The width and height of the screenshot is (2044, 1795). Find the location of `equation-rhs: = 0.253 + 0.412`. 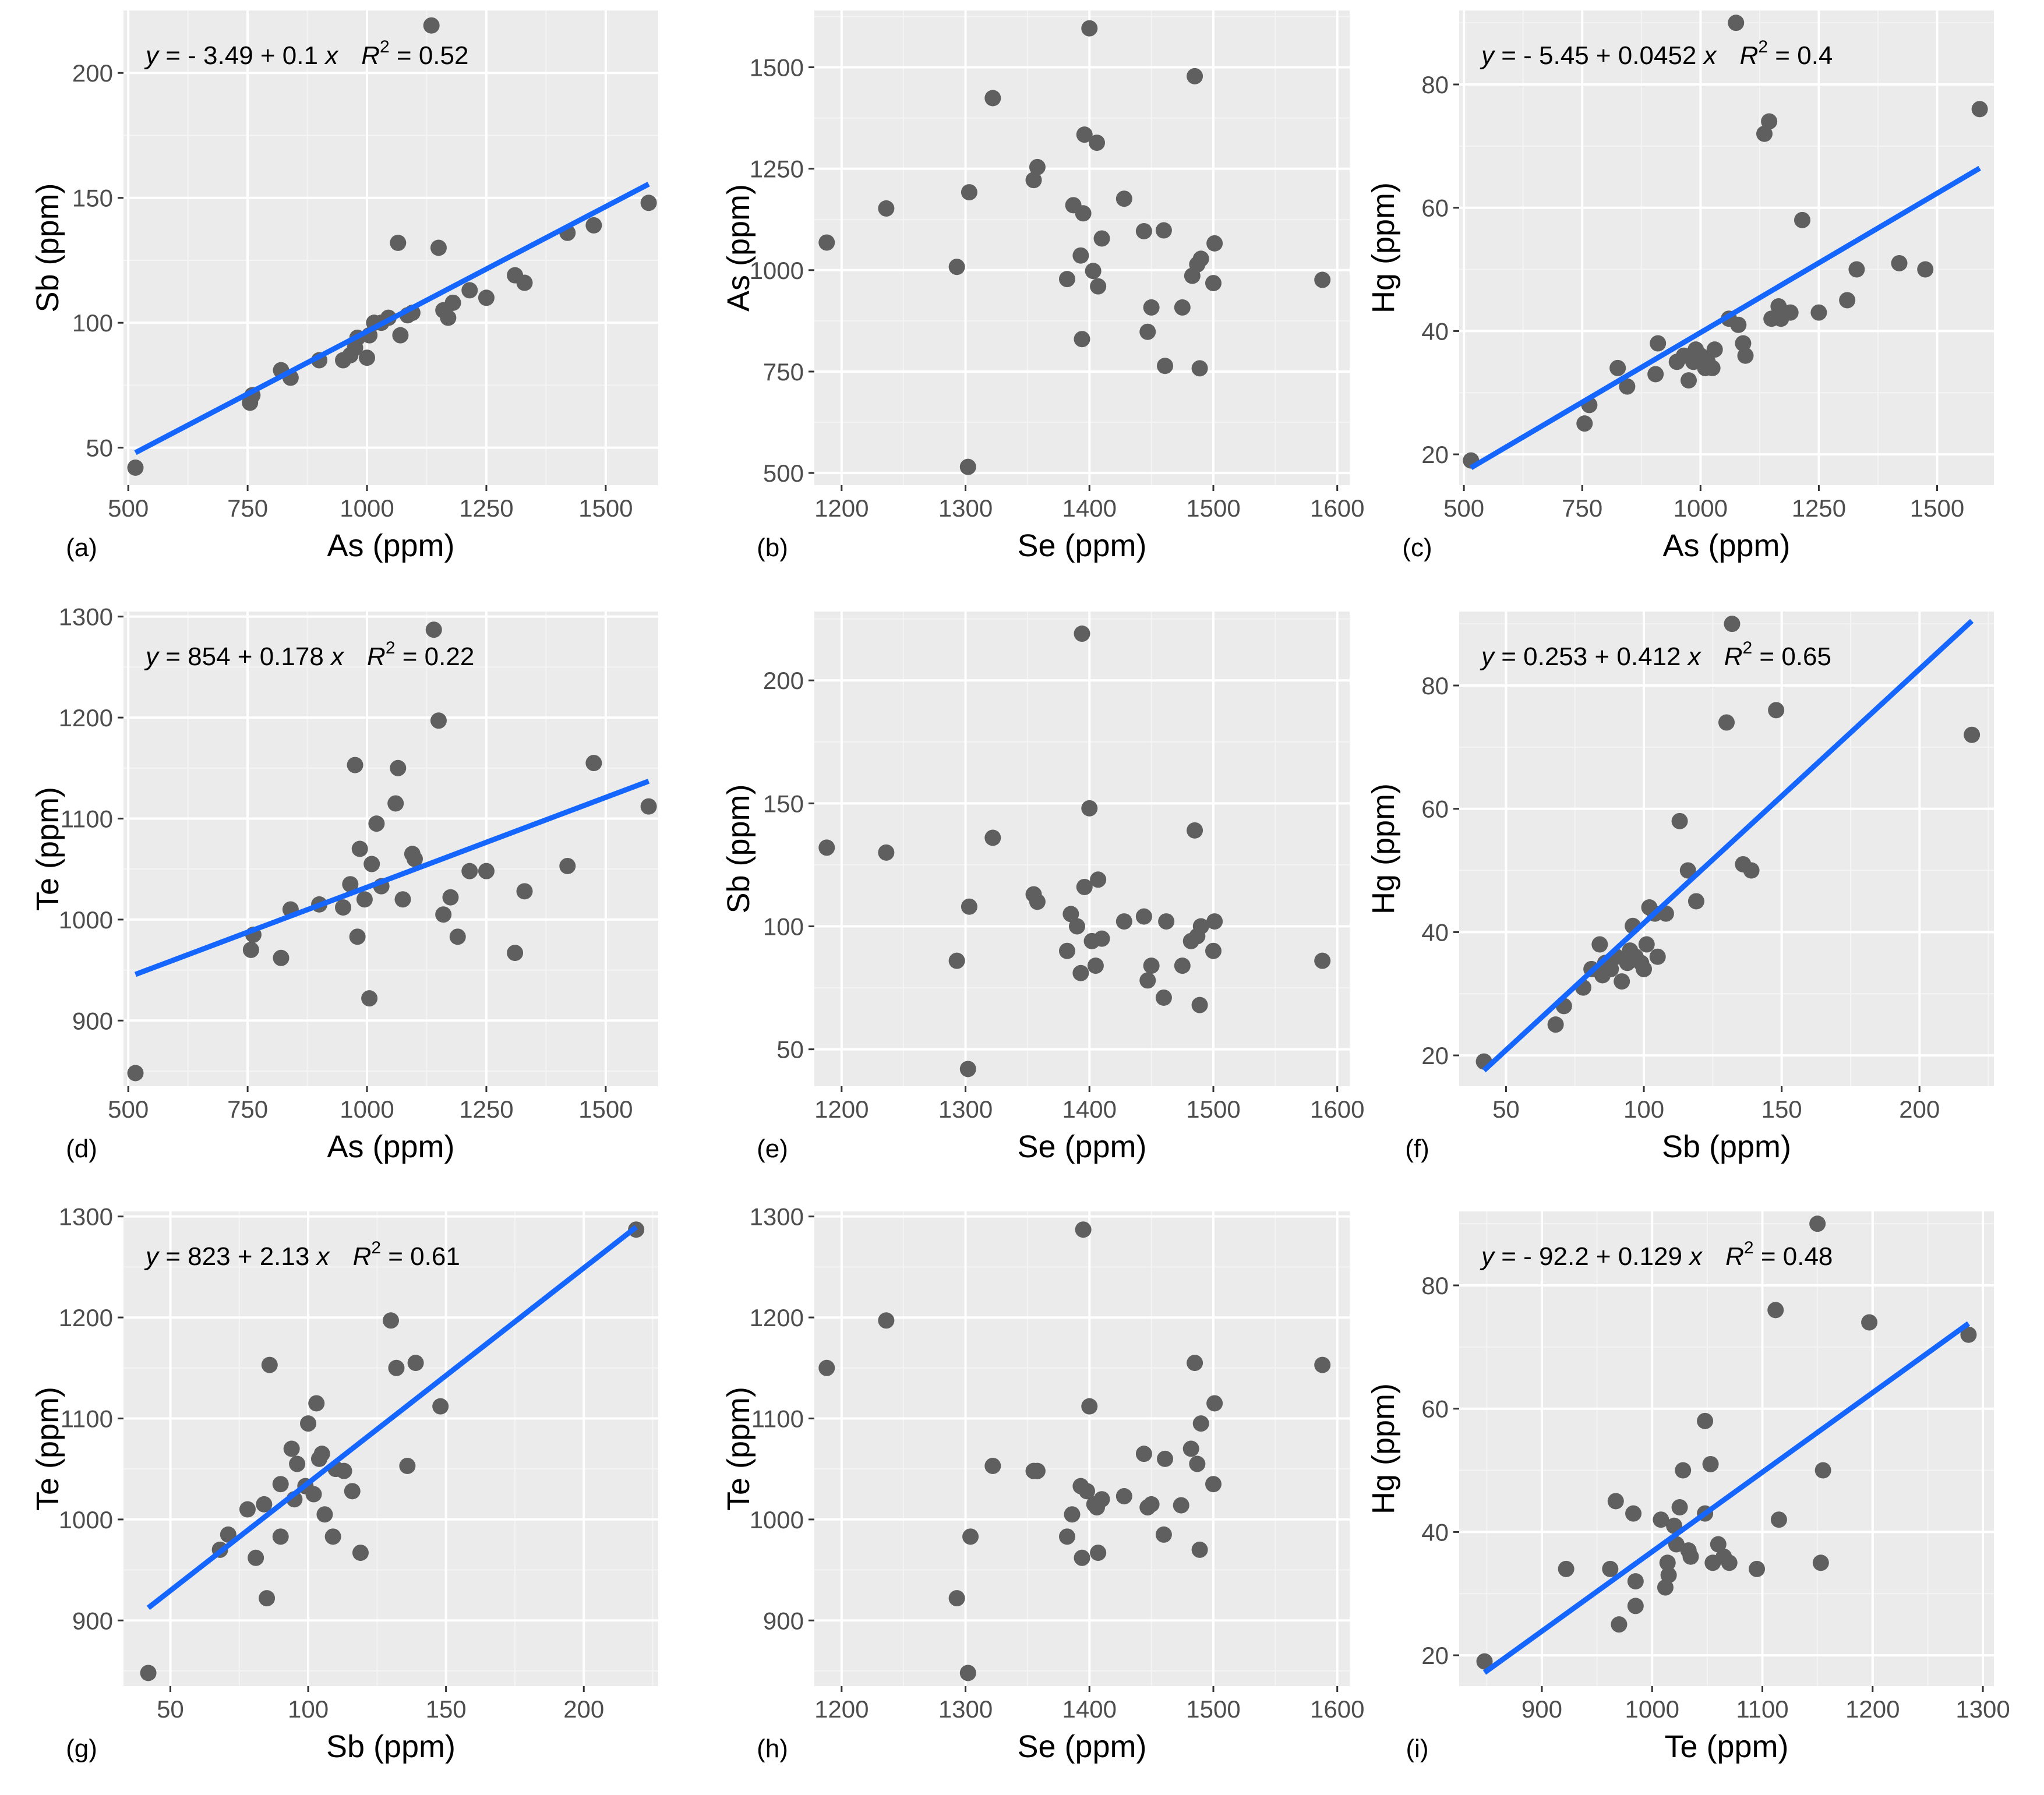

equation-rhs: = 0.253 + 0.412 is located at coordinates (1591, 657).